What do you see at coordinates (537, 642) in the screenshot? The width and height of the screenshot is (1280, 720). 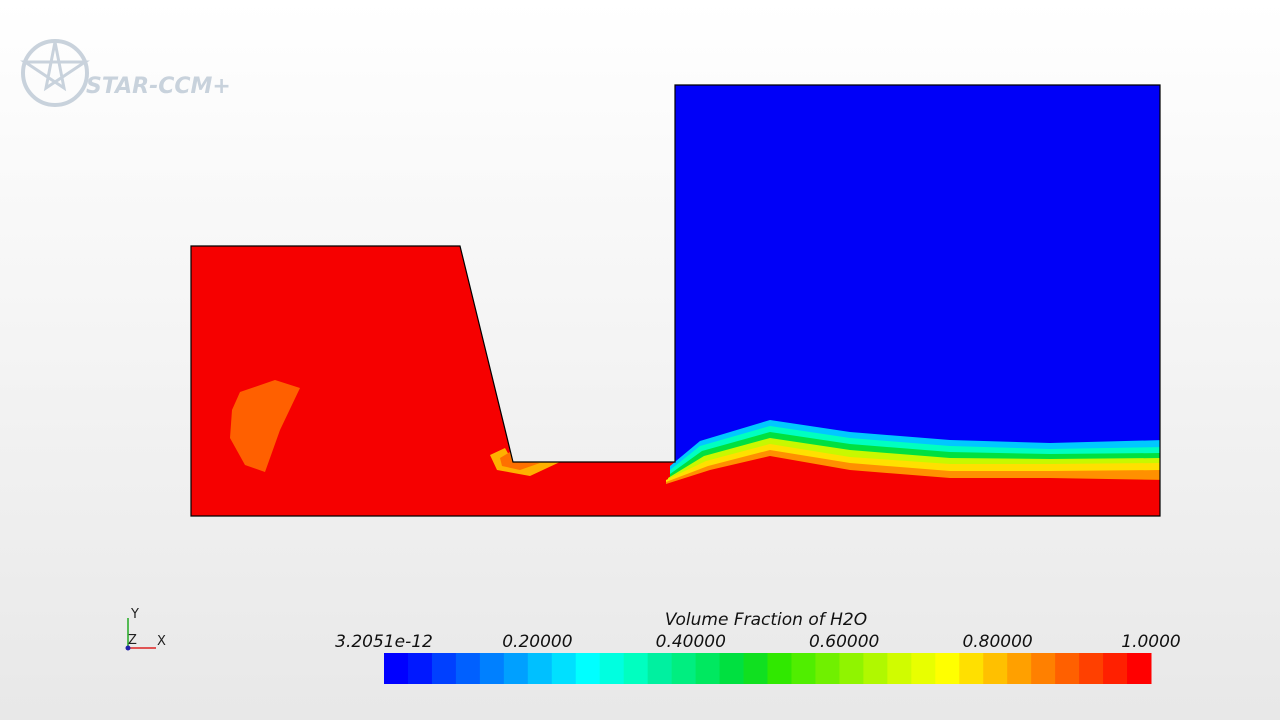 I see `colorbar-tick-label: 0.20000` at bounding box center [537, 642].